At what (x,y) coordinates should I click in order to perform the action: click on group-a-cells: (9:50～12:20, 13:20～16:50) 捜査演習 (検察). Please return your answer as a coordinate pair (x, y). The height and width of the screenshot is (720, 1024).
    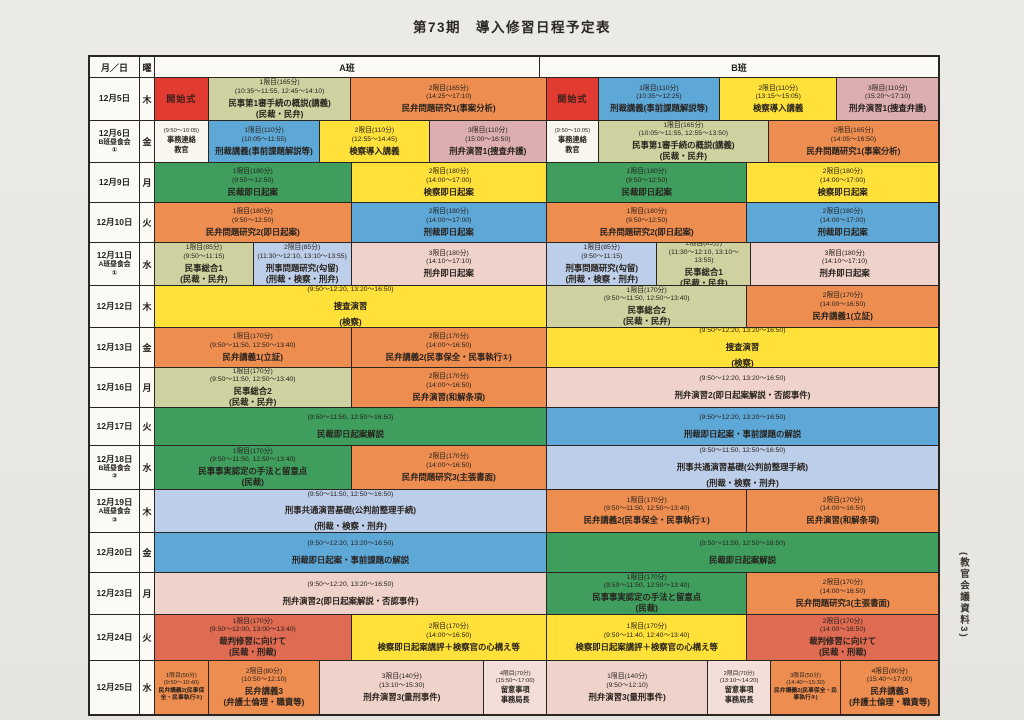
    Looking at the image, I should click on (351, 306).